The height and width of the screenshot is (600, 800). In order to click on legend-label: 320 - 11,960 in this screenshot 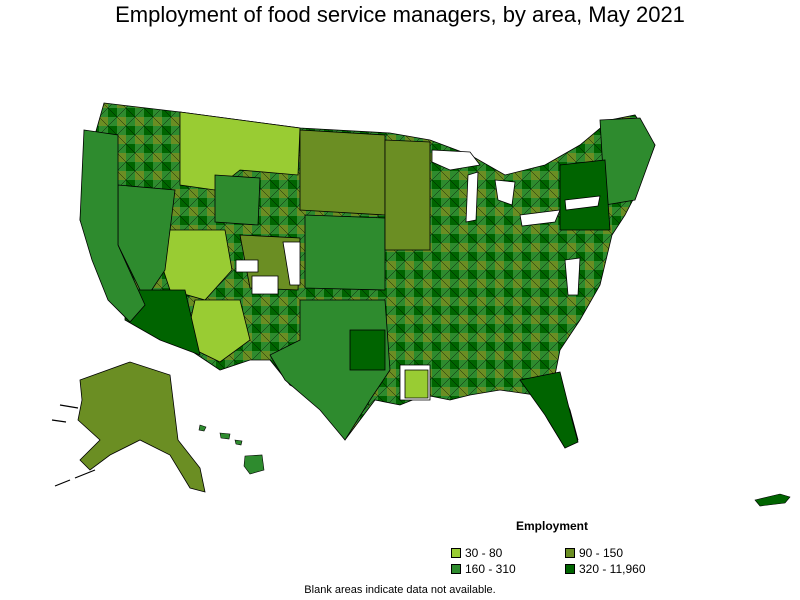, I will do `click(612, 569)`.